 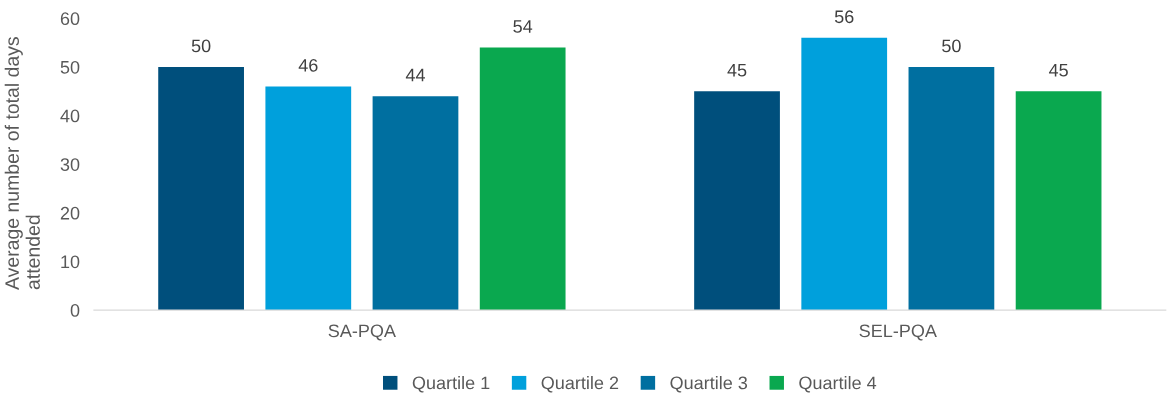 I want to click on y-tick-label: 60, so click(x=70, y=19).